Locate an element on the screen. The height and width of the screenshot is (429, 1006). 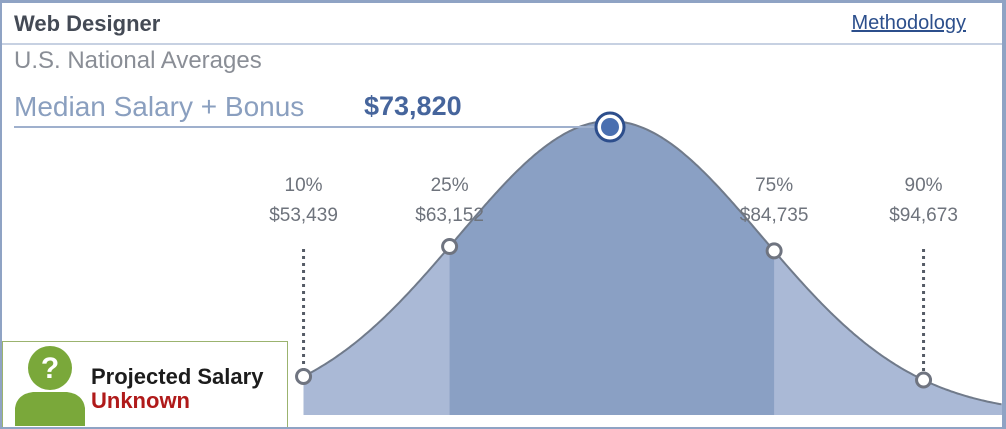
percentile-90-label: 90% is located at coordinates (924, 185).